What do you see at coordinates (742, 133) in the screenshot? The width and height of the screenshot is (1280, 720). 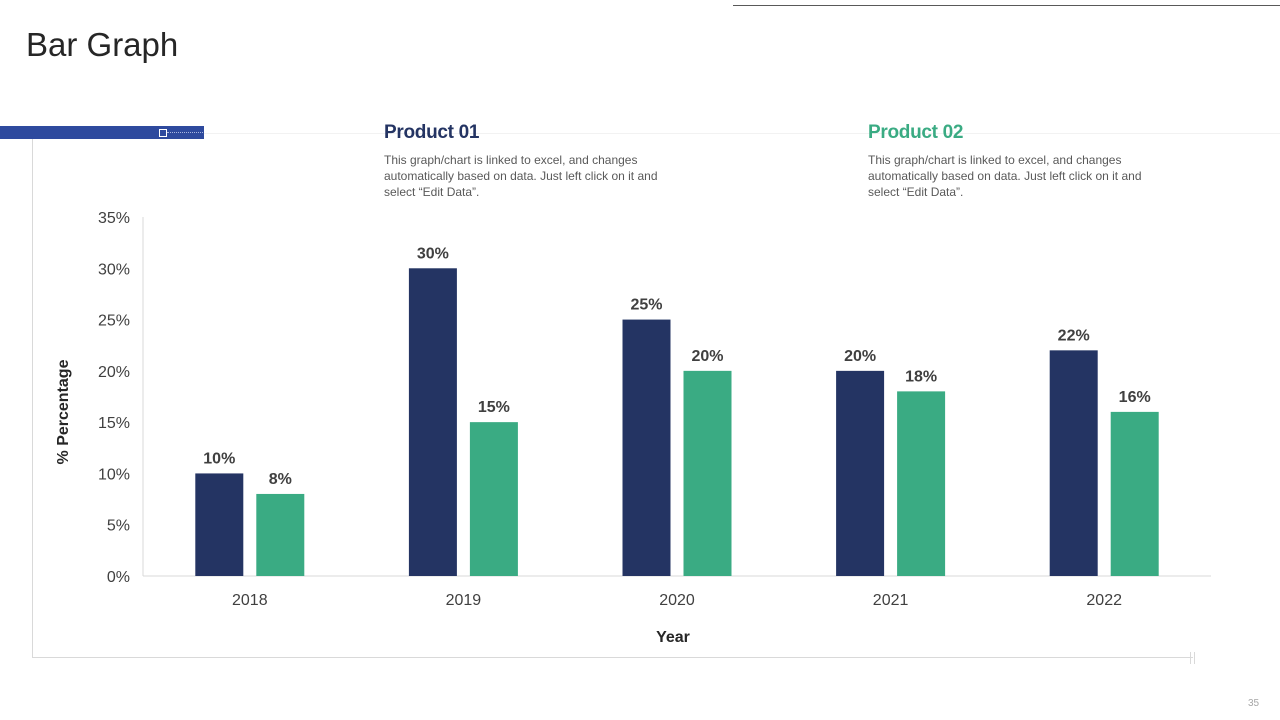 I see `header-line` at bounding box center [742, 133].